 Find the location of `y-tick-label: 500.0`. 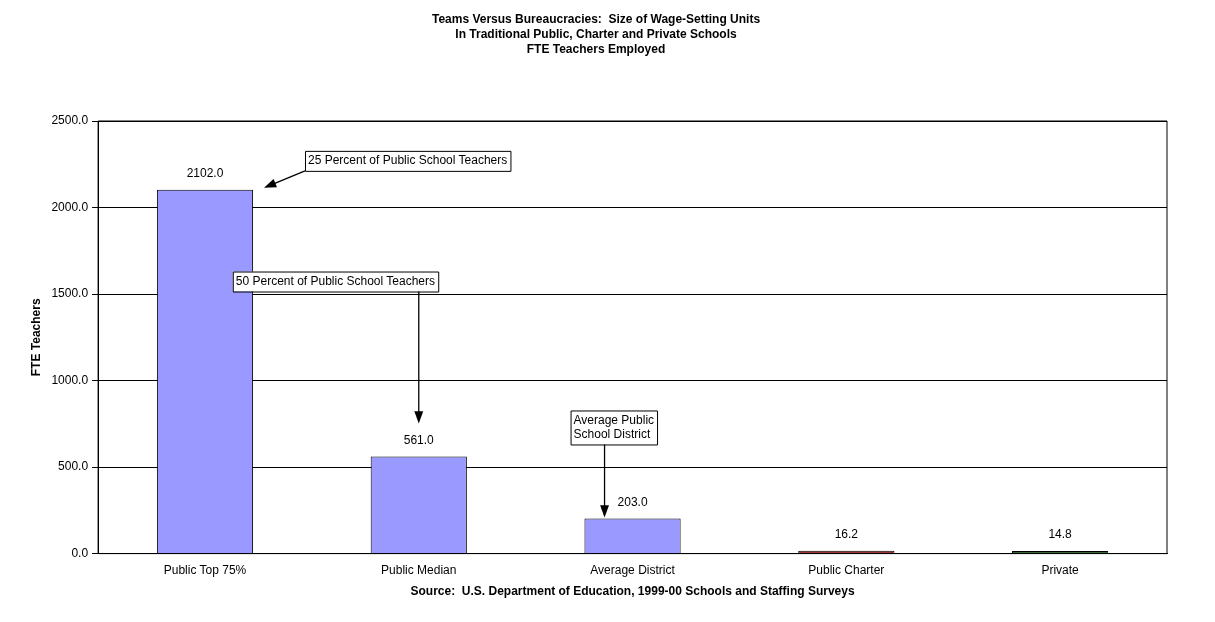

y-tick-label: 500.0 is located at coordinates (73, 466).